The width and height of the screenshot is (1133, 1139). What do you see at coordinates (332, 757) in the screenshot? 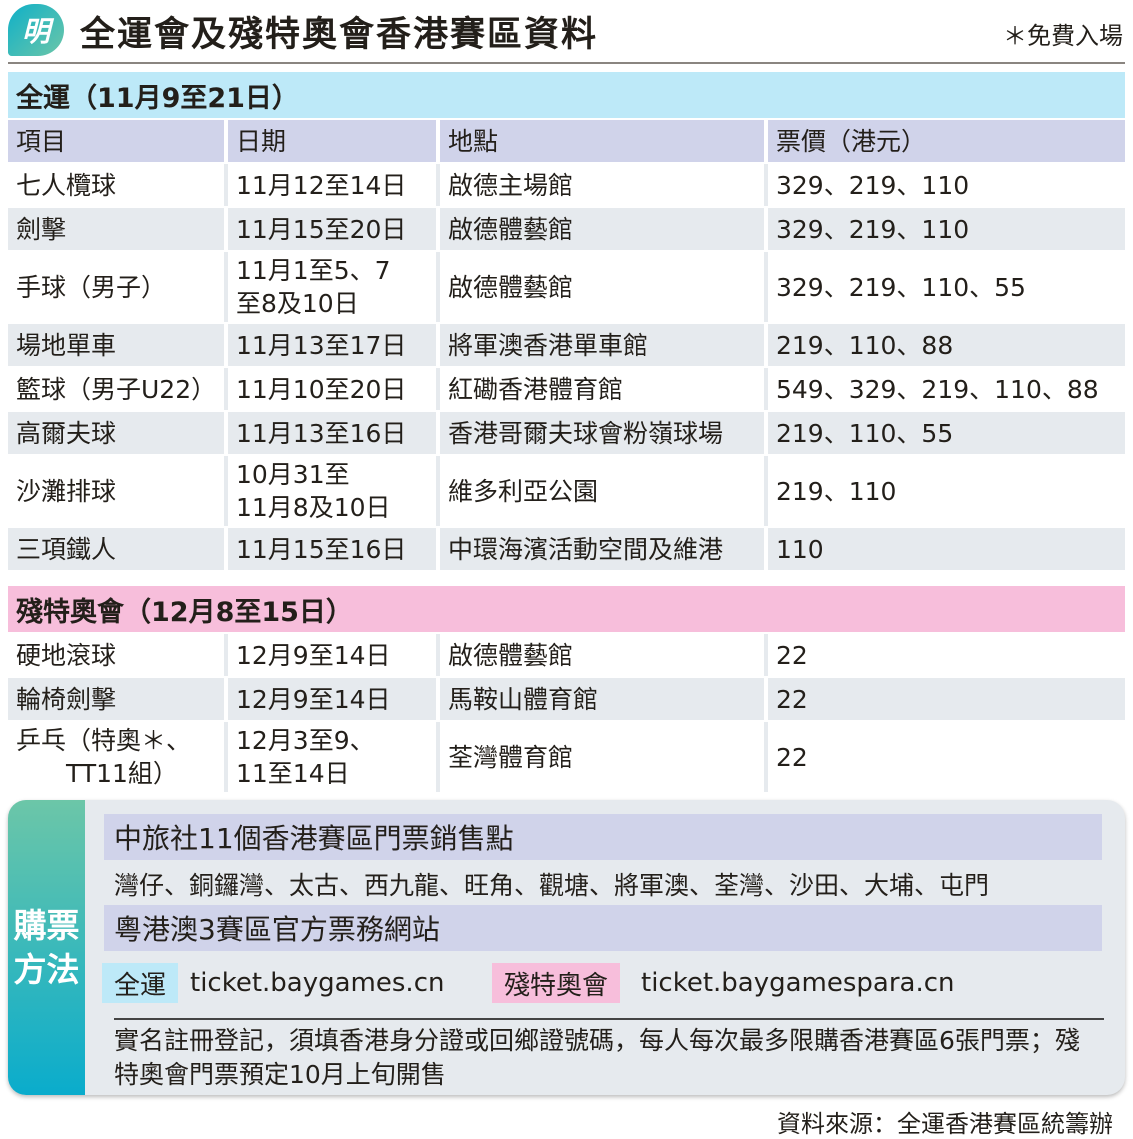
I see `date-cell: 12月3至9、 11至14日` at bounding box center [332, 757].